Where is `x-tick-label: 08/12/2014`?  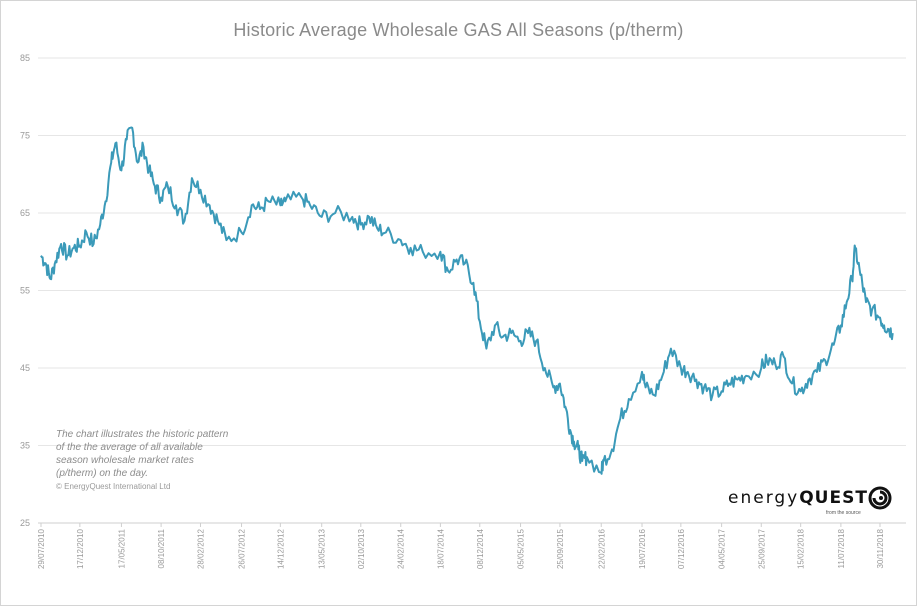
x-tick-label: 08/12/2014 is located at coordinates (480, 548).